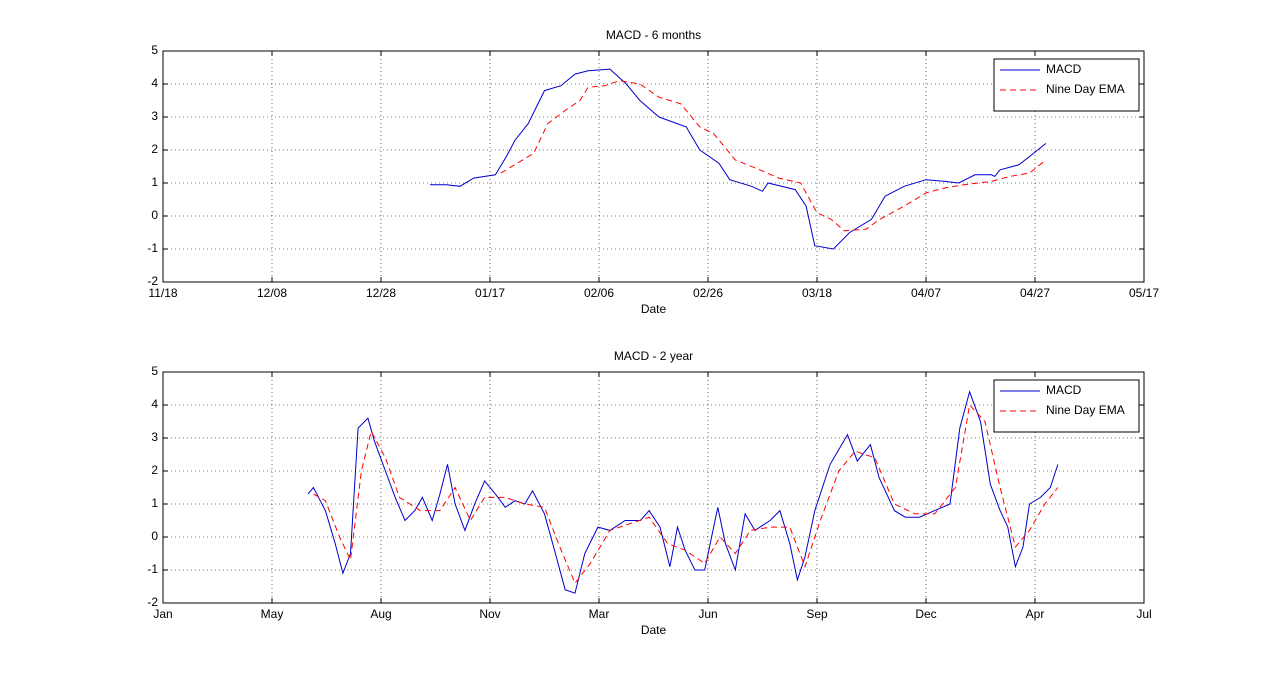 This screenshot has width=1264, height=678. What do you see at coordinates (1144, 293) in the screenshot?
I see `x-tick-label: 05/17` at bounding box center [1144, 293].